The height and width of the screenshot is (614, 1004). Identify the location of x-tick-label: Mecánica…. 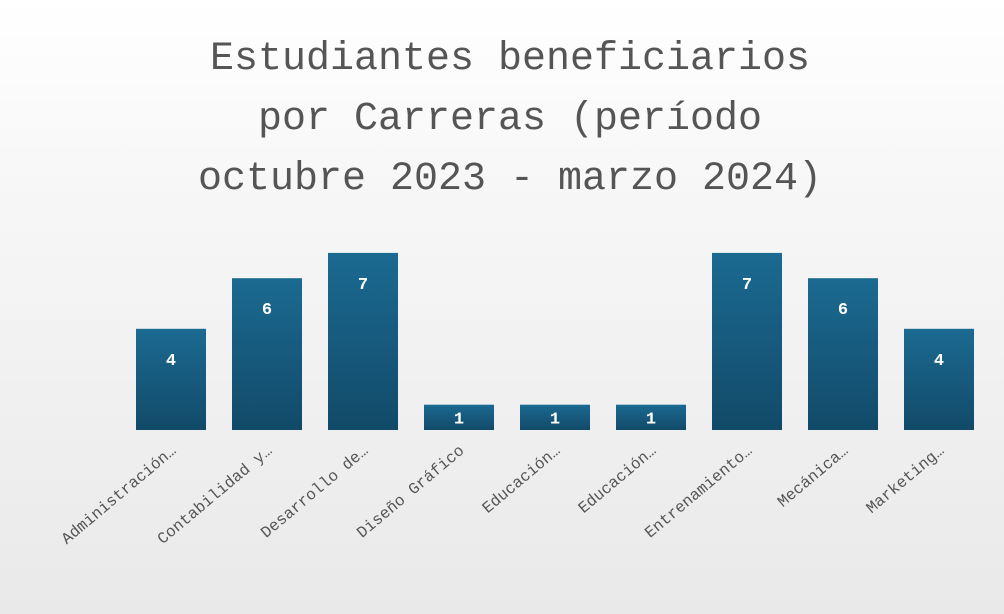
(813, 476).